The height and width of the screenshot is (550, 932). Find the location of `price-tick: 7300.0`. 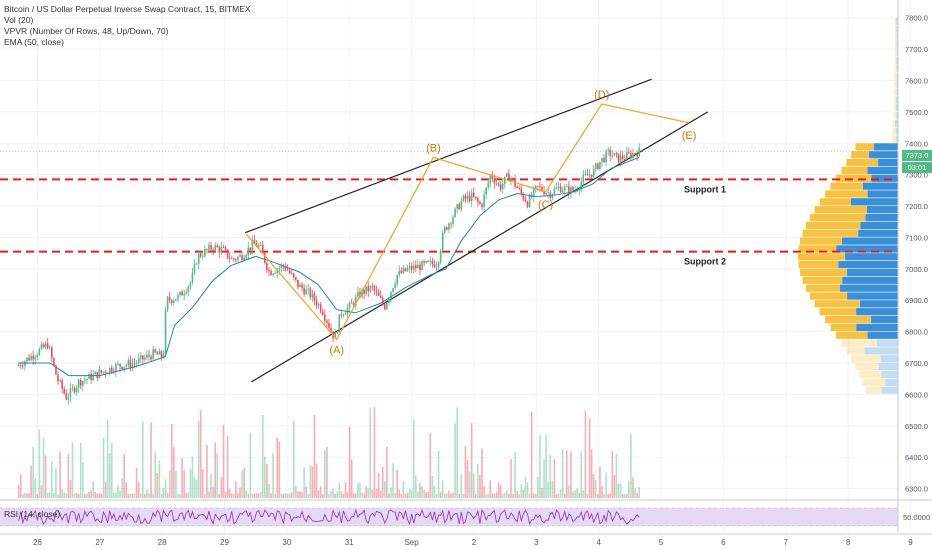

price-tick: 7300.0 is located at coordinates (916, 175).